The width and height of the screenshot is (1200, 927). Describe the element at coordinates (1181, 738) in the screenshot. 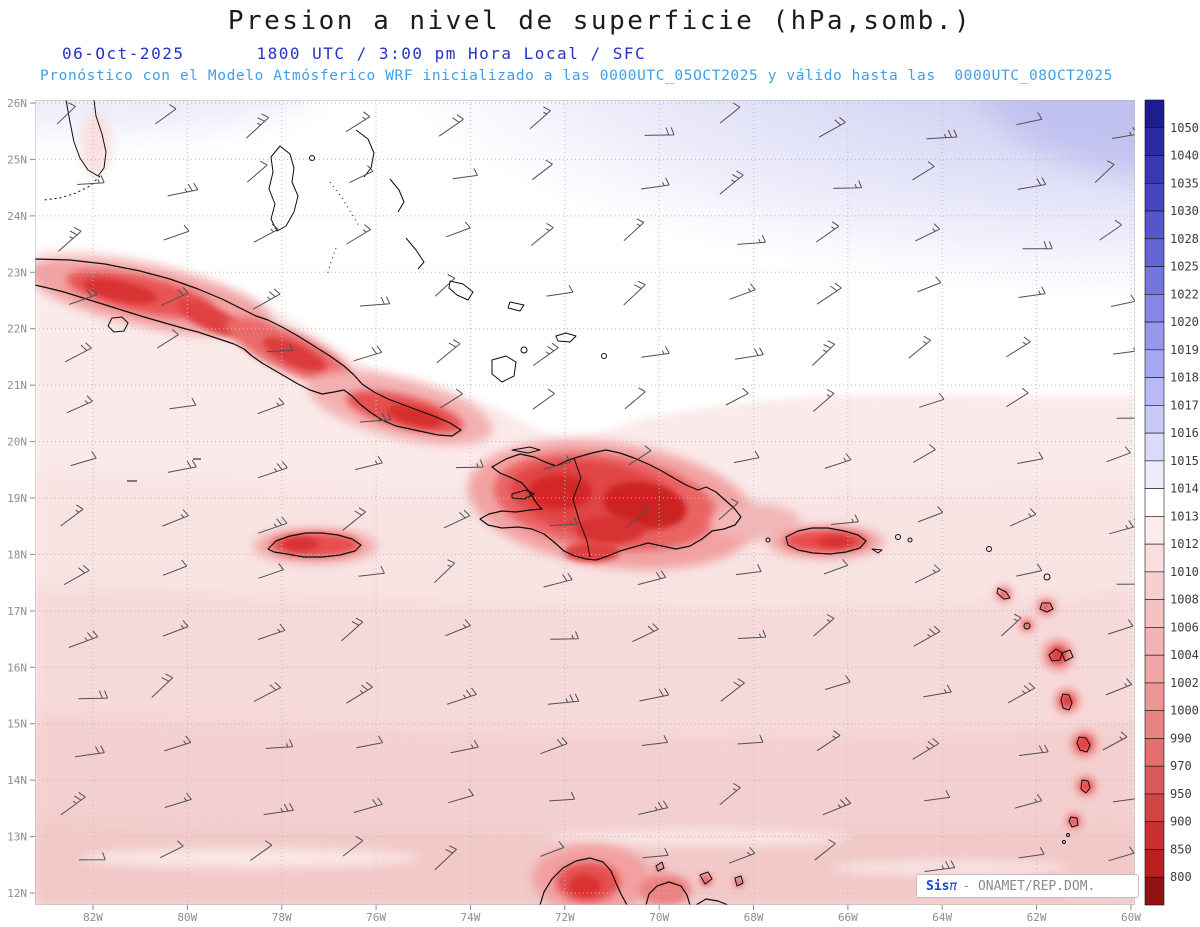

I see `colorbar-value: 990` at that location.